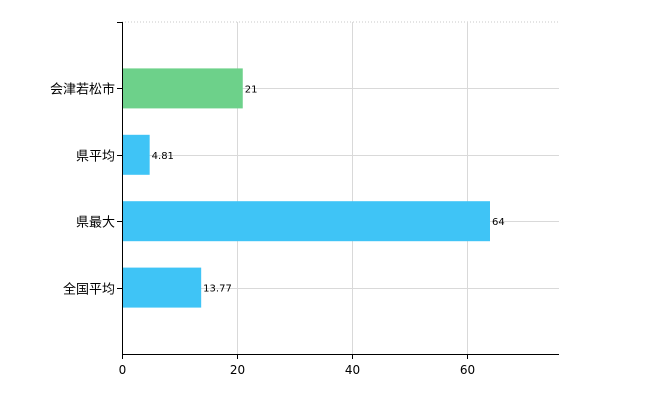  I want to click on data-label: 13.77, so click(217, 289).